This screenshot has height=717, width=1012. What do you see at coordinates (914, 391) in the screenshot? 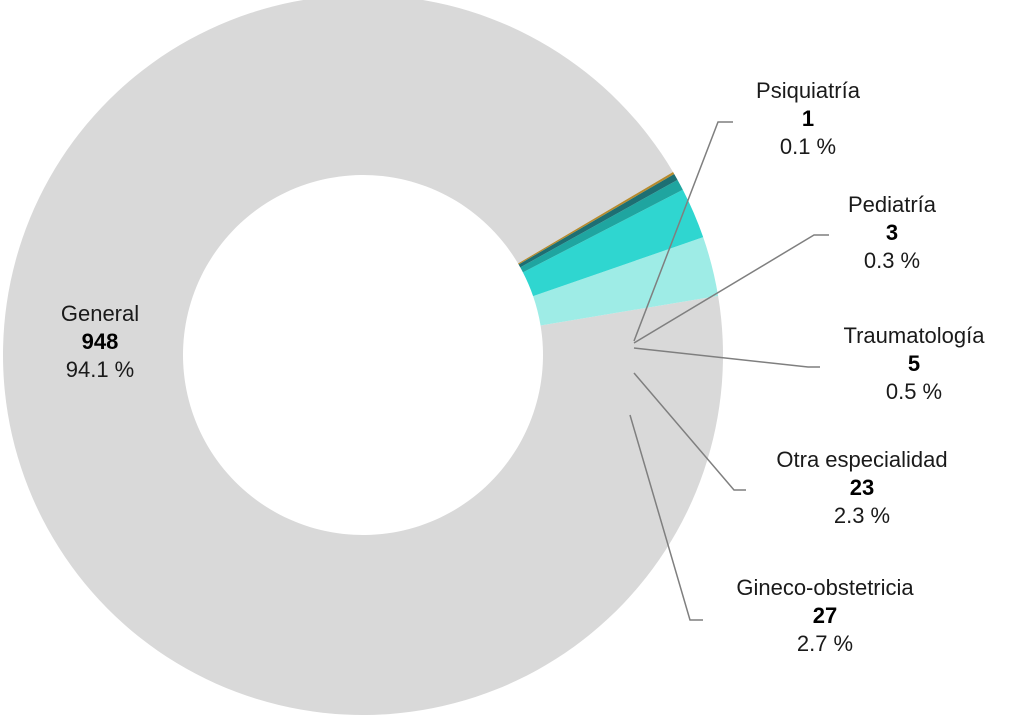
I see `data-label-percent-traumatologia: 0.5 %` at bounding box center [914, 391].